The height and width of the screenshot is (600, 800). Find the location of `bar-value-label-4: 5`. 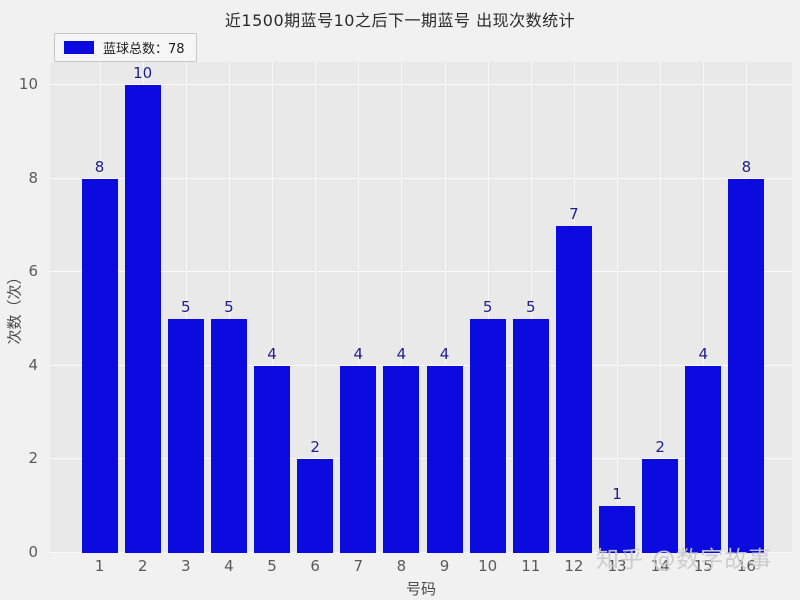

bar-value-label-4: 5 is located at coordinates (229, 307).